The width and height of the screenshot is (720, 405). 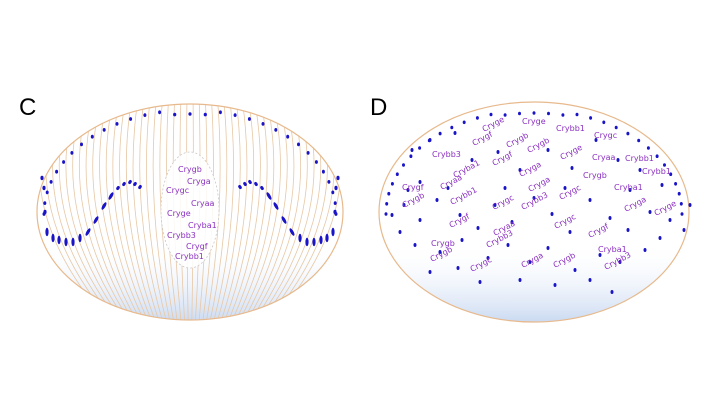 What do you see at coordinates (190, 210) in the screenshot?
I see `crystallin-cluster-outline` at bounding box center [190, 210].